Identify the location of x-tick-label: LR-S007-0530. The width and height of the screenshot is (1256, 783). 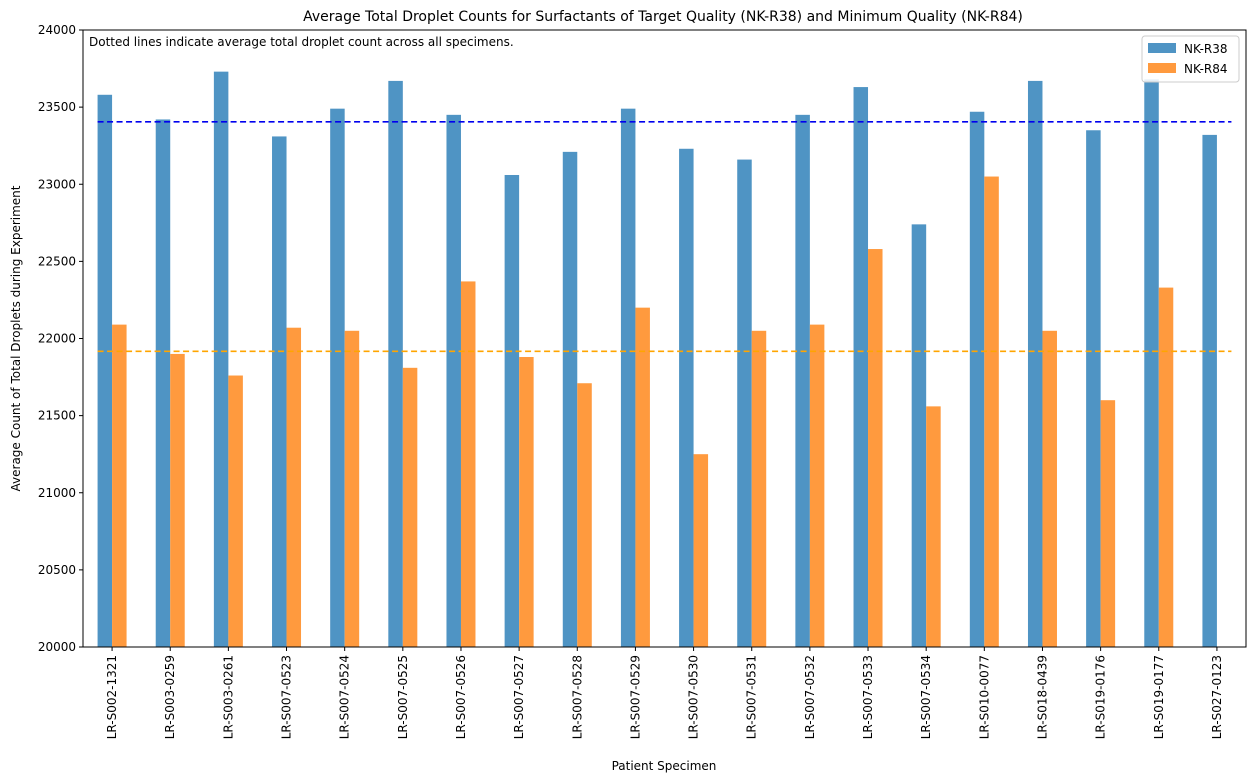
(694, 697).